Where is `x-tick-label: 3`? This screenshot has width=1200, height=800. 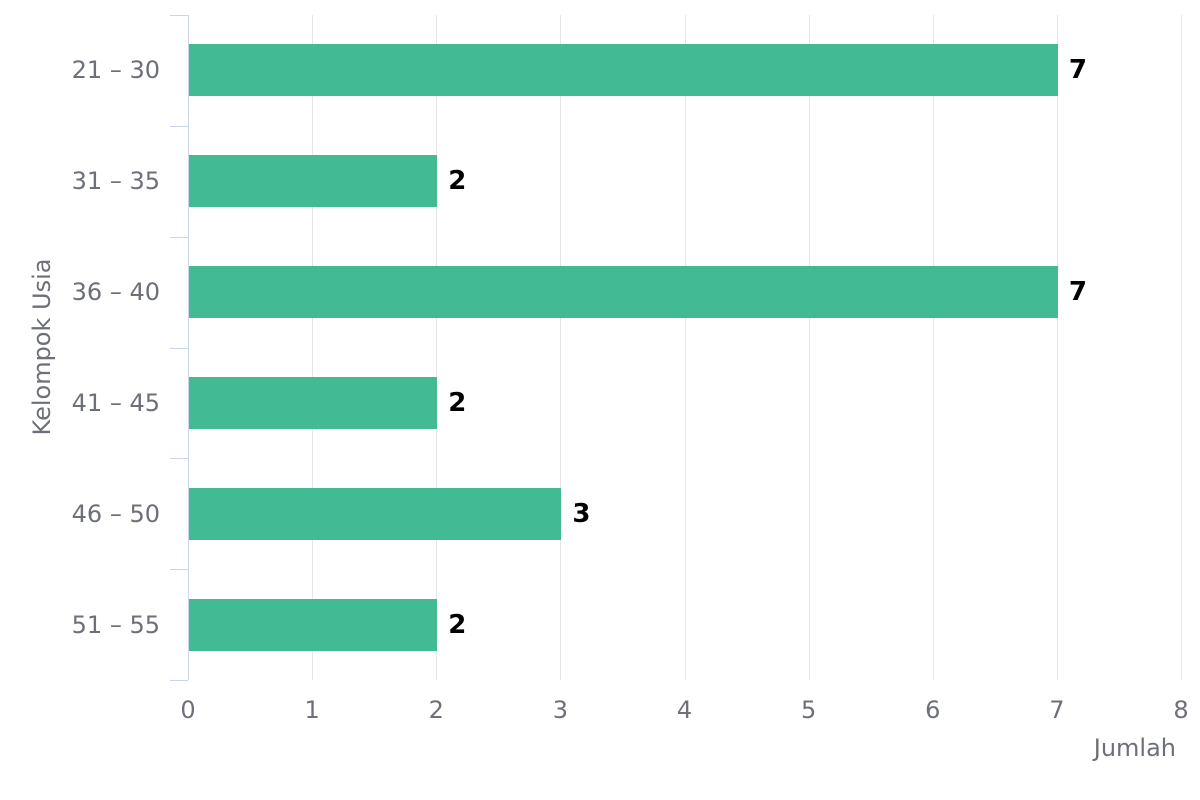 x-tick-label: 3 is located at coordinates (560, 710).